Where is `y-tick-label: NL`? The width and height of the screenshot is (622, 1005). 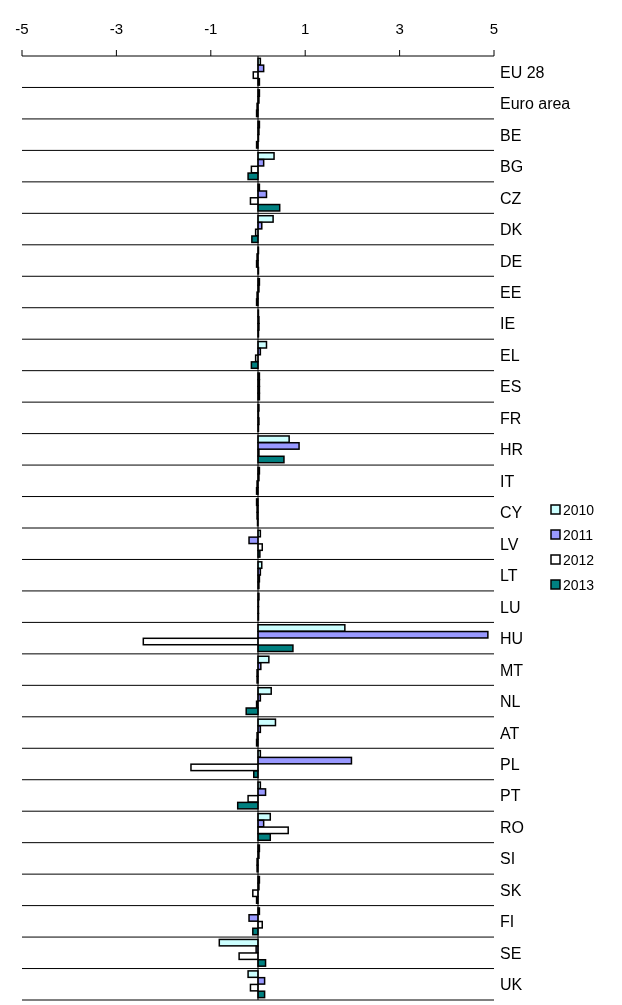
y-tick-label: NL is located at coordinates (510, 702).